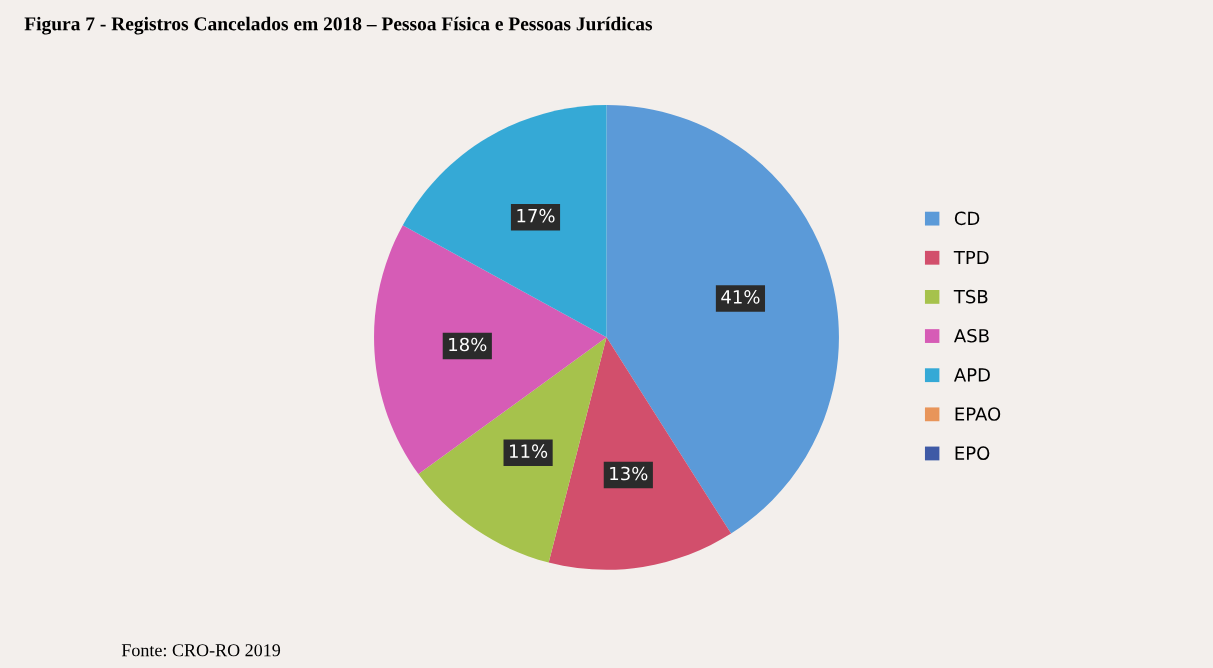 The height and width of the screenshot is (668, 1213). Describe the element at coordinates (978, 414) in the screenshot. I see `legend-label: EPAO` at that location.